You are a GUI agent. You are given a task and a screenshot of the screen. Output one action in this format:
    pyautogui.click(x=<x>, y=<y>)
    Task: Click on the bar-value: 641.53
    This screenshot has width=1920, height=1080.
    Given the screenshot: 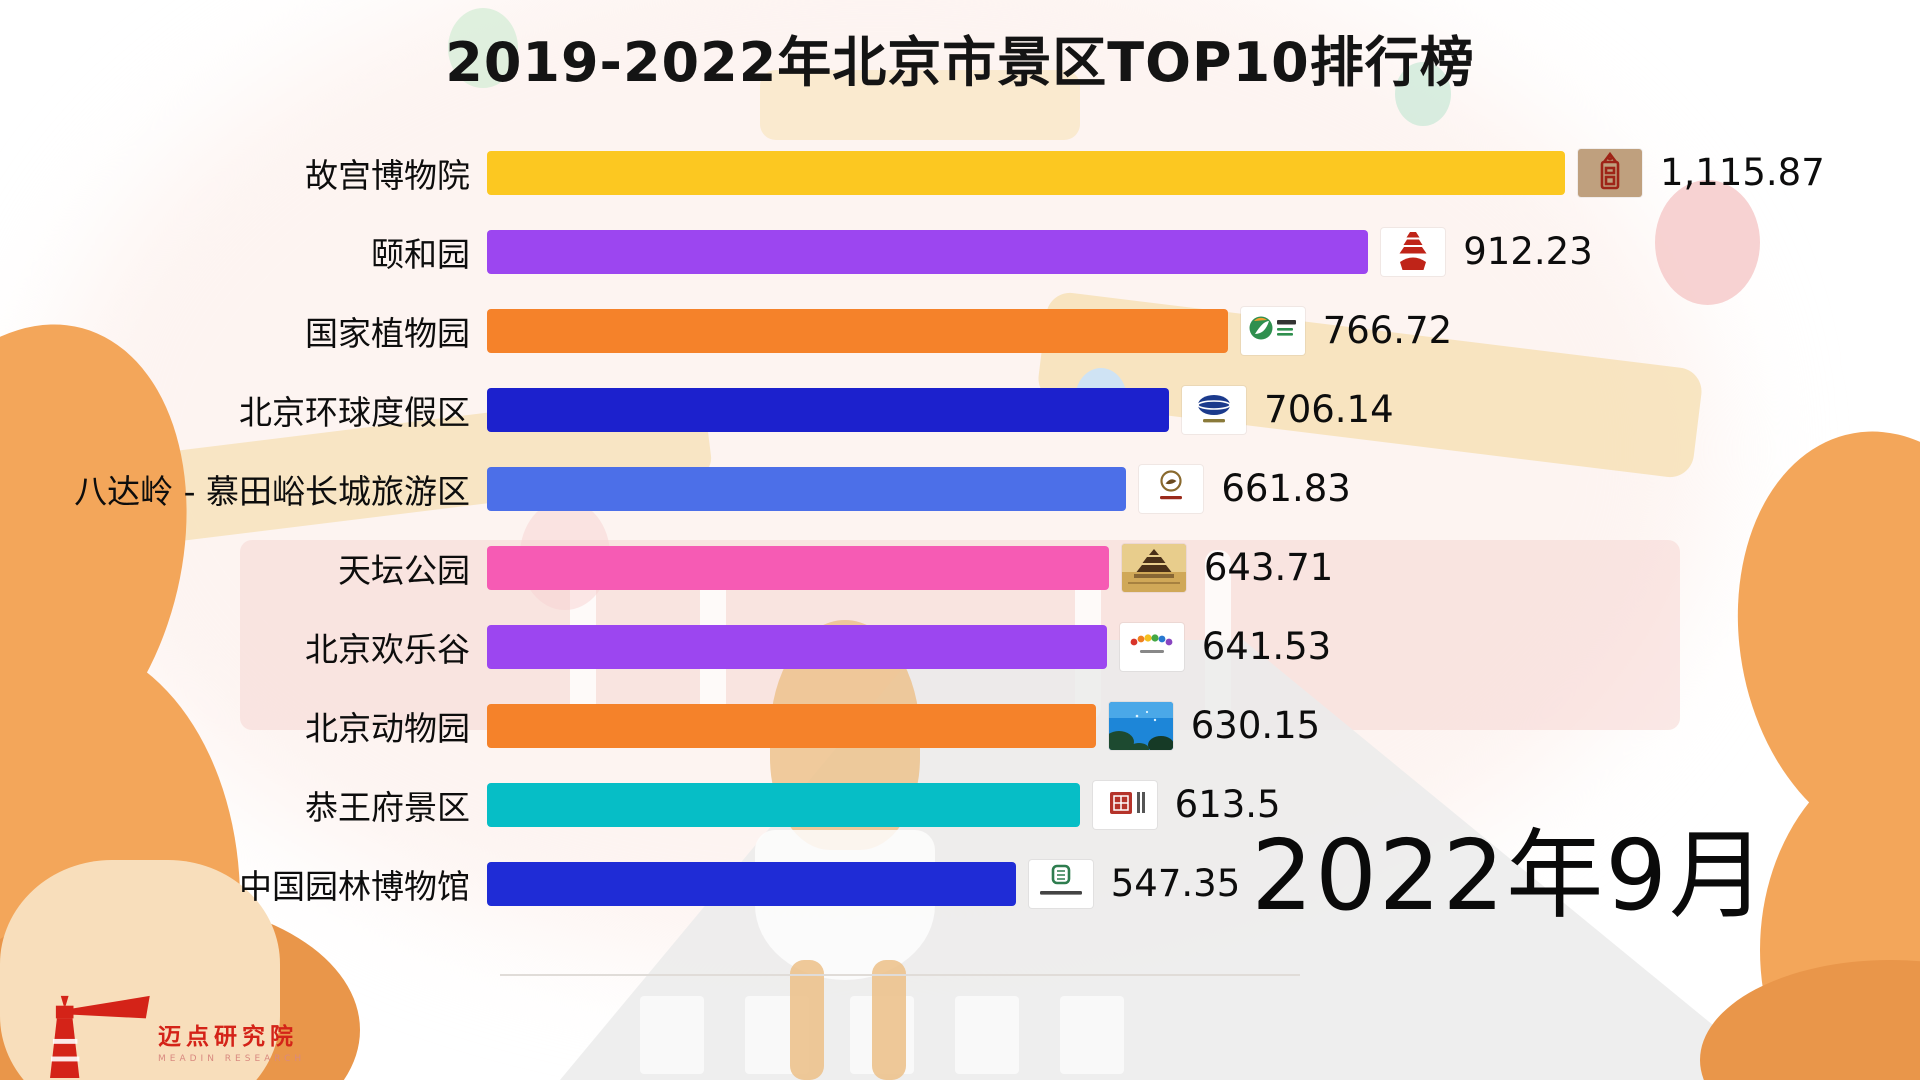 What is the action you would take?
    pyautogui.click(x=1266, y=646)
    